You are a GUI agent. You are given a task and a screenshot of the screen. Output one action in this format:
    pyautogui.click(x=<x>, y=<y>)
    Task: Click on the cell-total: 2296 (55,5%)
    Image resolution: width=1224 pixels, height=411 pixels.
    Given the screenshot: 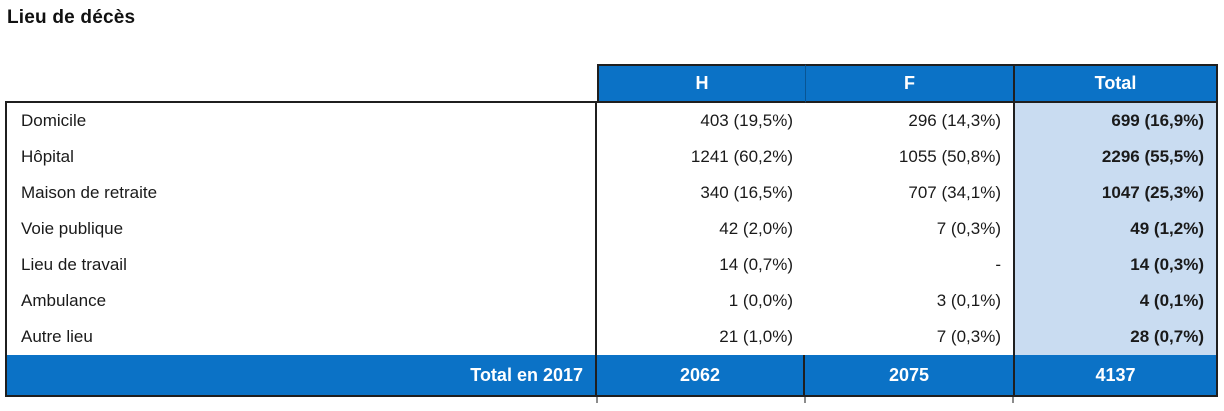 What is the action you would take?
    pyautogui.click(x=1115, y=157)
    